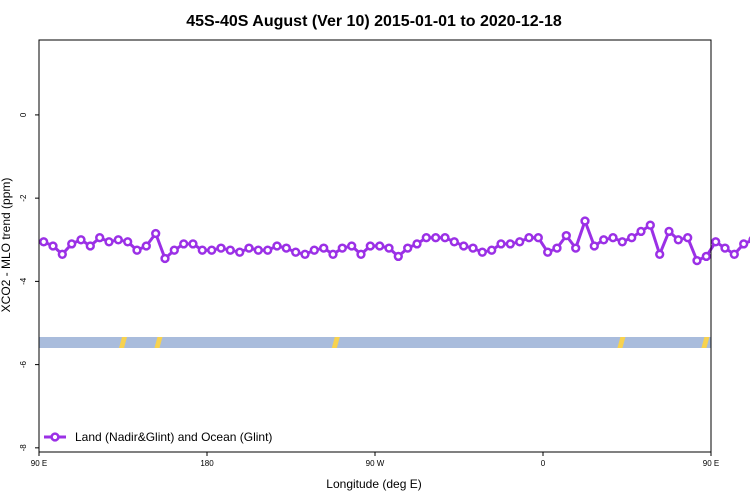 This screenshot has width=750, height=500. Describe the element at coordinates (375, 463) in the screenshot. I see `x-tick-label: 90 W` at that location.